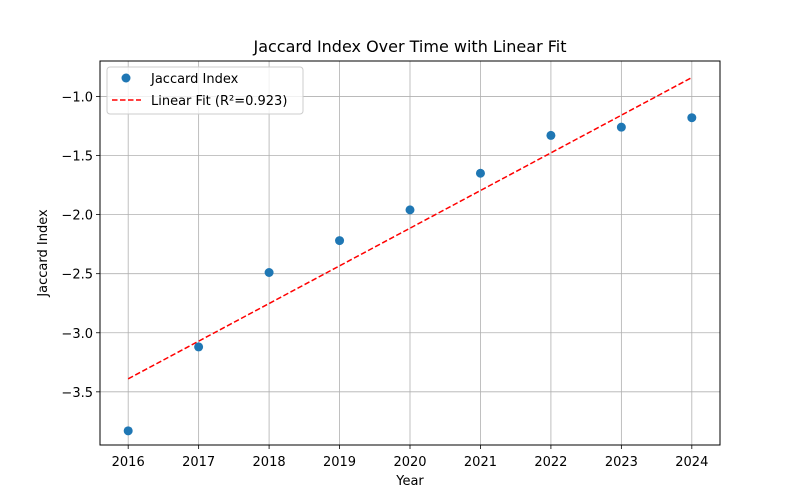 This screenshot has height=500, width=800. What do you see at coordinates (409, 462) in the screenshot?
I see `x-tick-label: 2020` at bounding box center [409, 462].